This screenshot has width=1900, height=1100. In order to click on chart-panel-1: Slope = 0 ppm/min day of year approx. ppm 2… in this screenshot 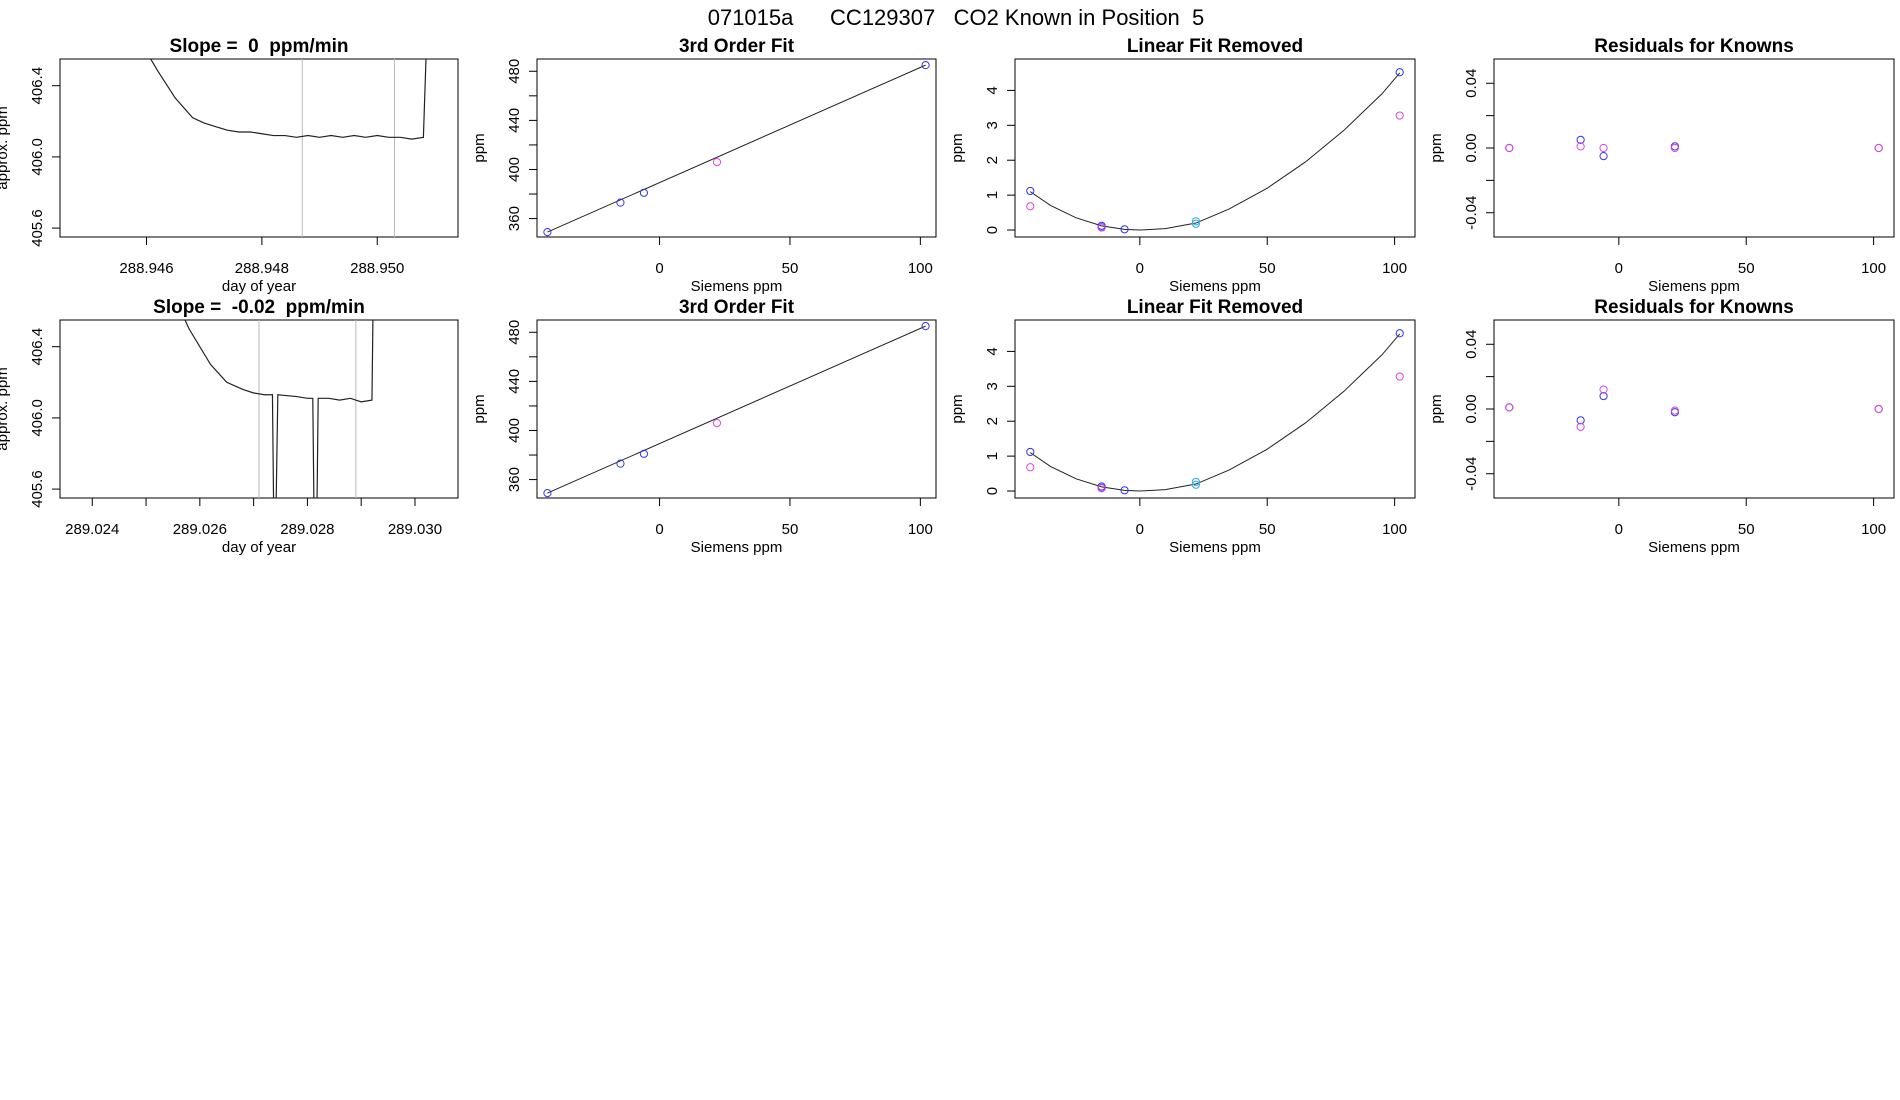, I will do `click(229, 165)`.